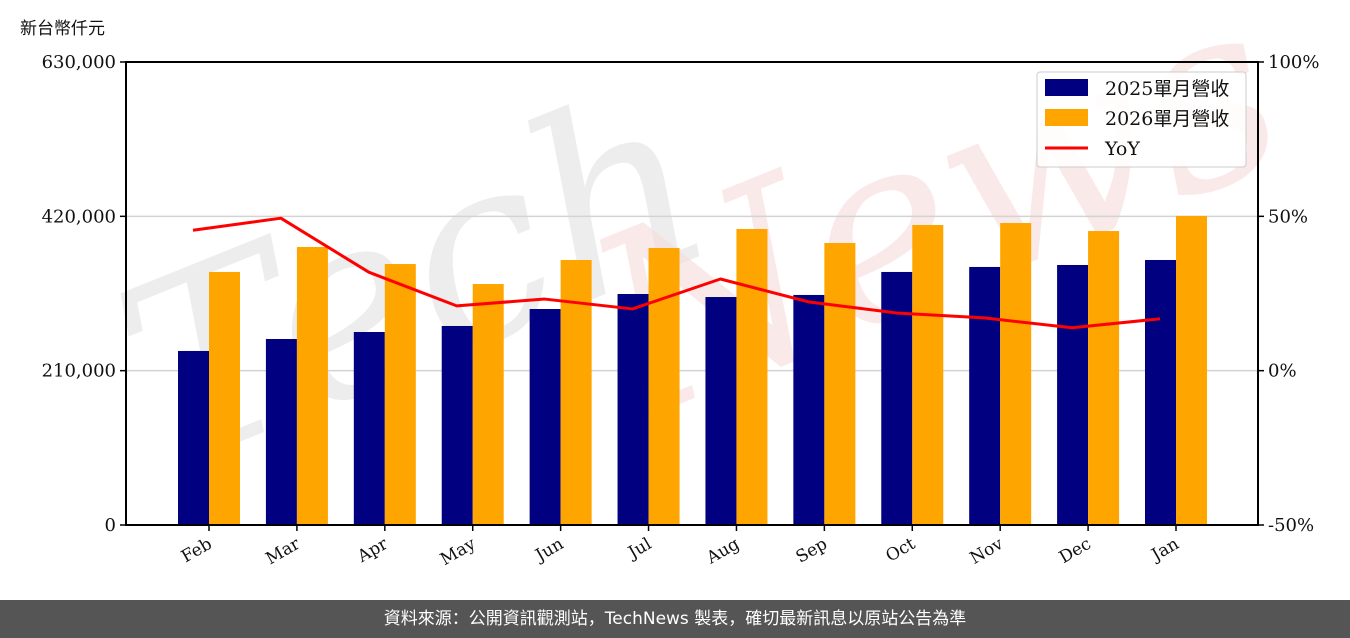 This screenshot has height=638, width=1350. What do you see at coordinates (1282, 371) in the screenshot?
I see `y2-tick-label: 0%` at bounding box center [1282, 371].